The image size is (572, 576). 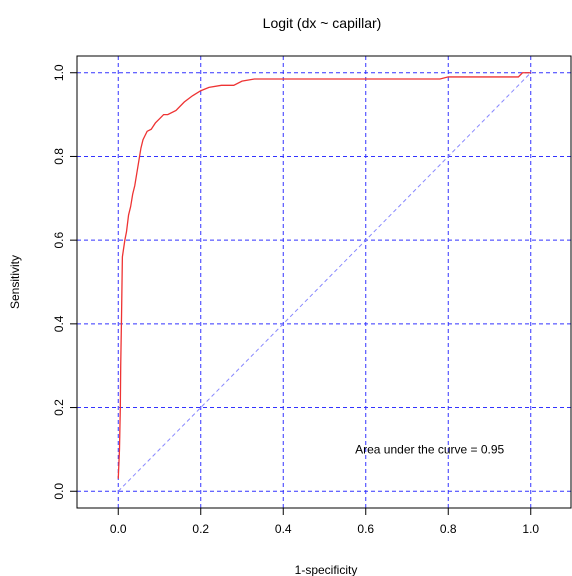 What do you see at coordinates (530, 529) in the screenshot?
I see `x-tick-label-5: 1.0` at bounding box center [530, 529].